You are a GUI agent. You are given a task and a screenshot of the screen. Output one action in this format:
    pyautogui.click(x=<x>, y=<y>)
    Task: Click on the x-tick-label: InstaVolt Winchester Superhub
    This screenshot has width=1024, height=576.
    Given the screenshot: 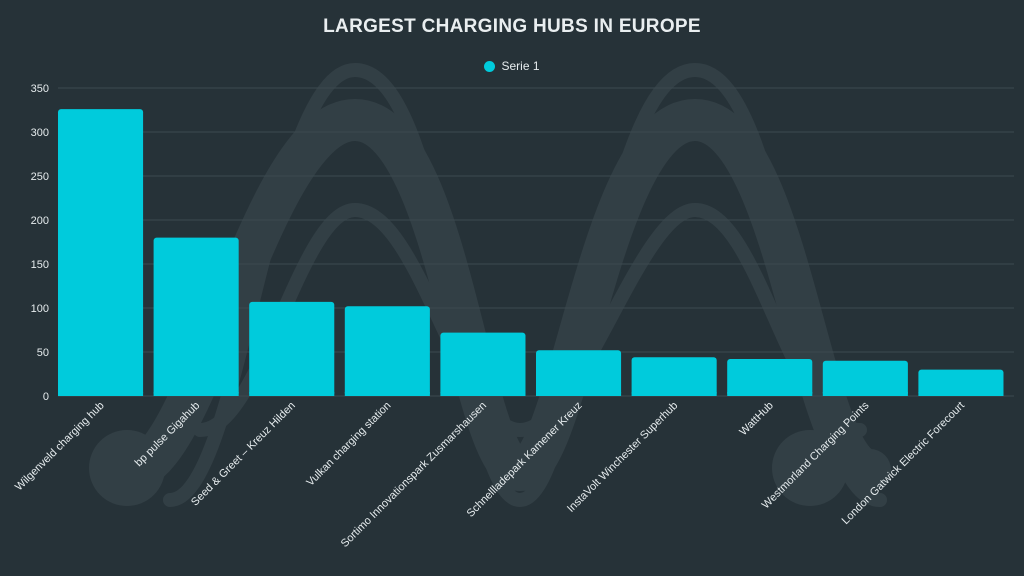 What is the action you would take?
    pyautogui.click(x=622, y=457)
    